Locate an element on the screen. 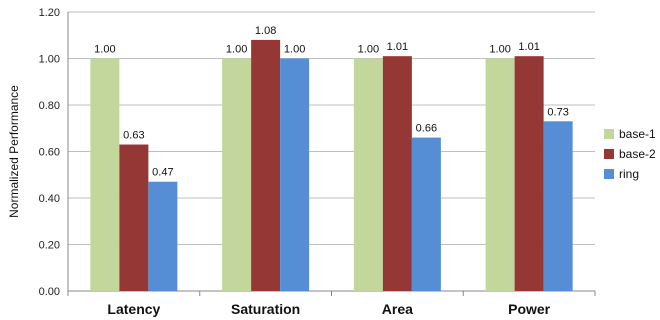  data-label: 0.63 is located at coordinates (133, 136).